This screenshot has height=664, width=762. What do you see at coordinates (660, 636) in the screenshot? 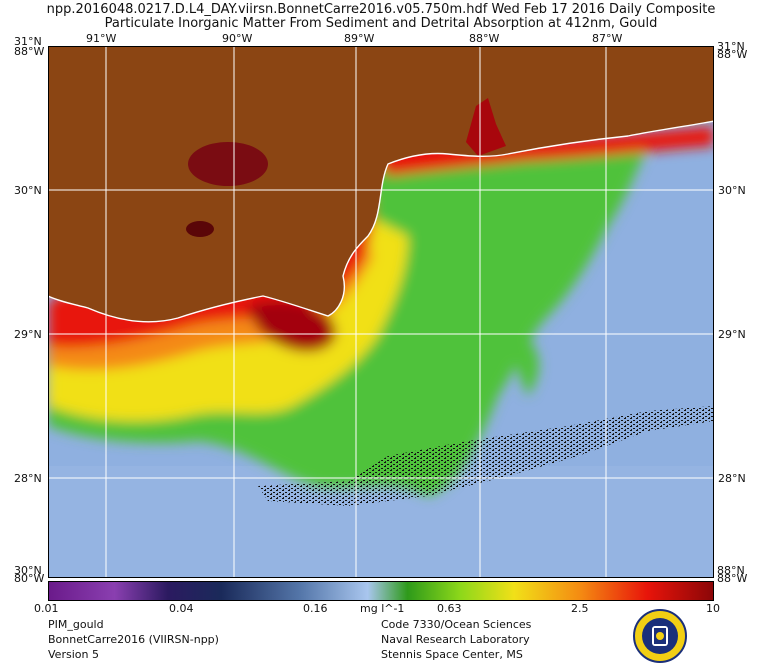
I see `nrl-seal-icon` at bounding box center [660, 636].